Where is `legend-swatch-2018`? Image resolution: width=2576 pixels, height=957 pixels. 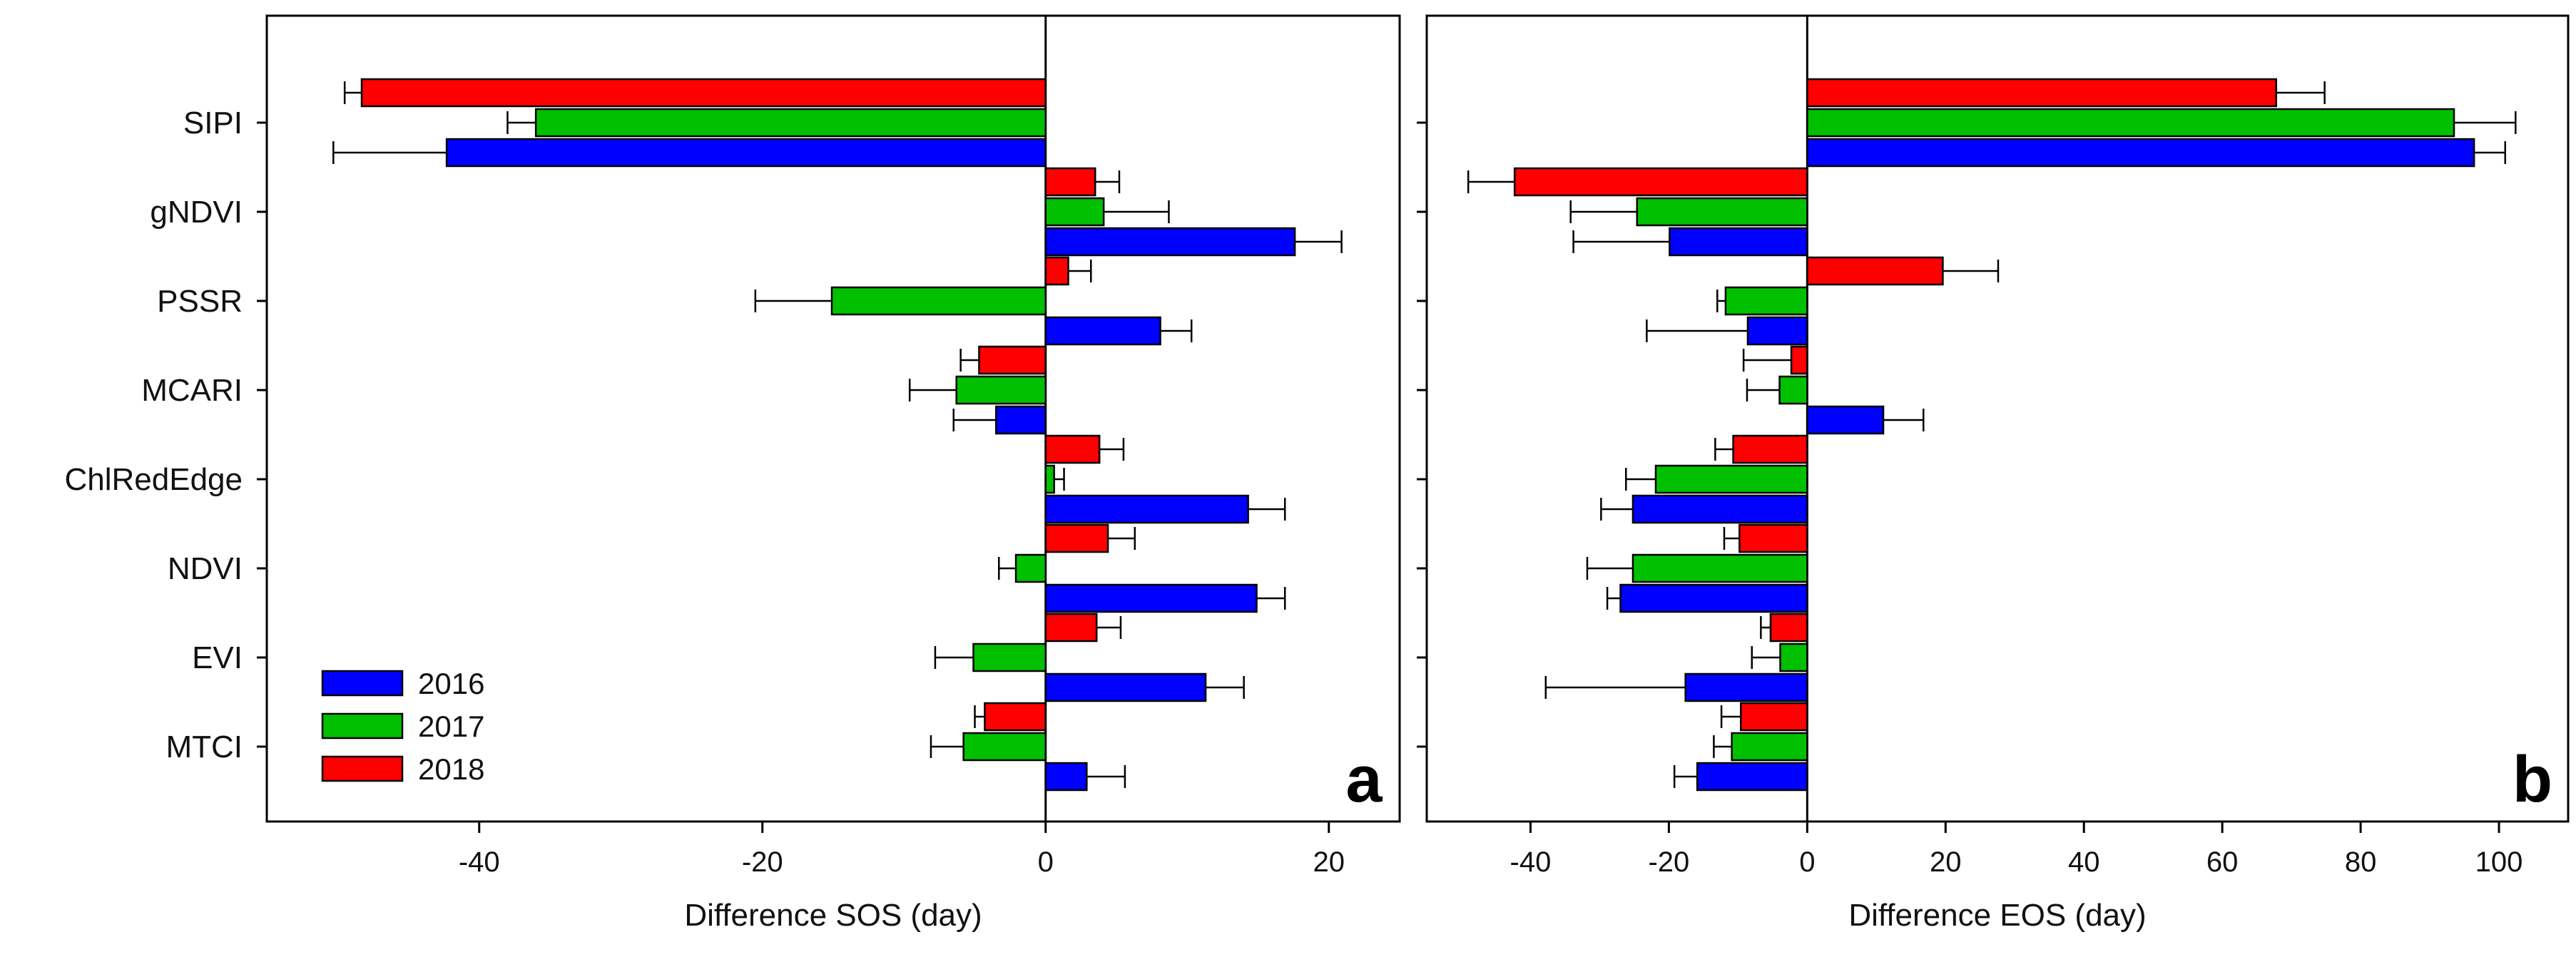
legend-swatch-2018 is located at coordinates (362, 769).